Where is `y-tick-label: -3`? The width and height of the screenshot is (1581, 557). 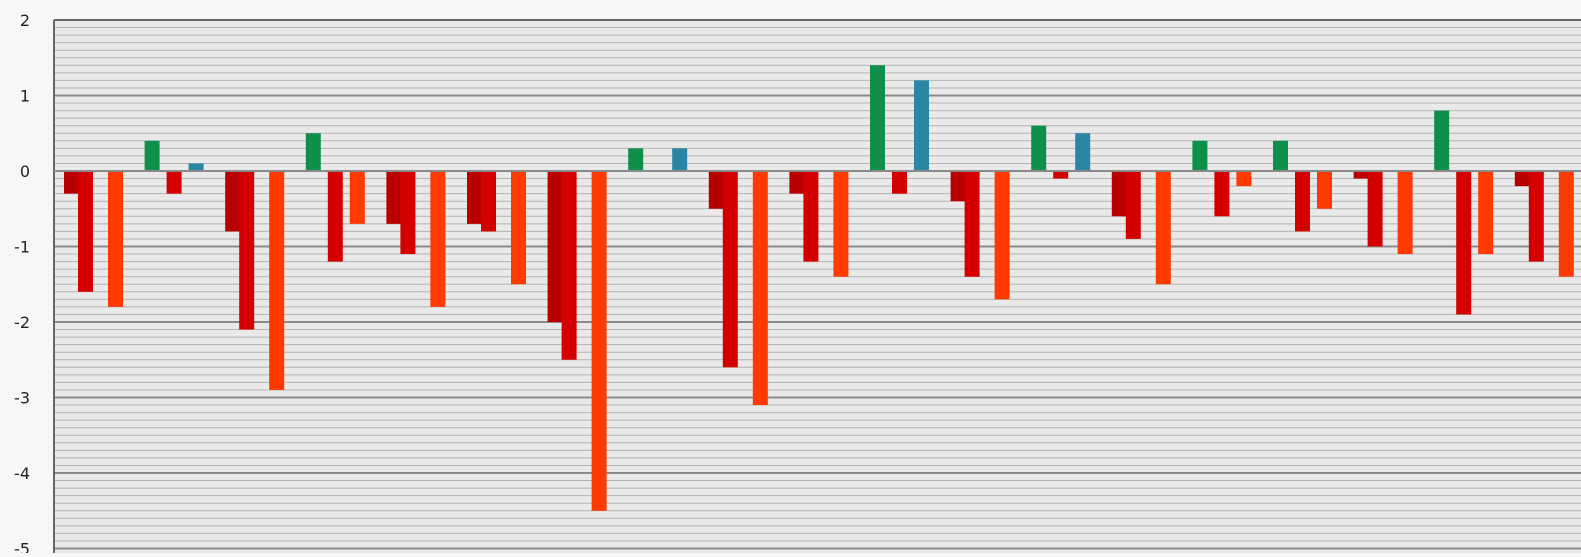 y-tick-label: -3 is located at coordinates (22, 398).